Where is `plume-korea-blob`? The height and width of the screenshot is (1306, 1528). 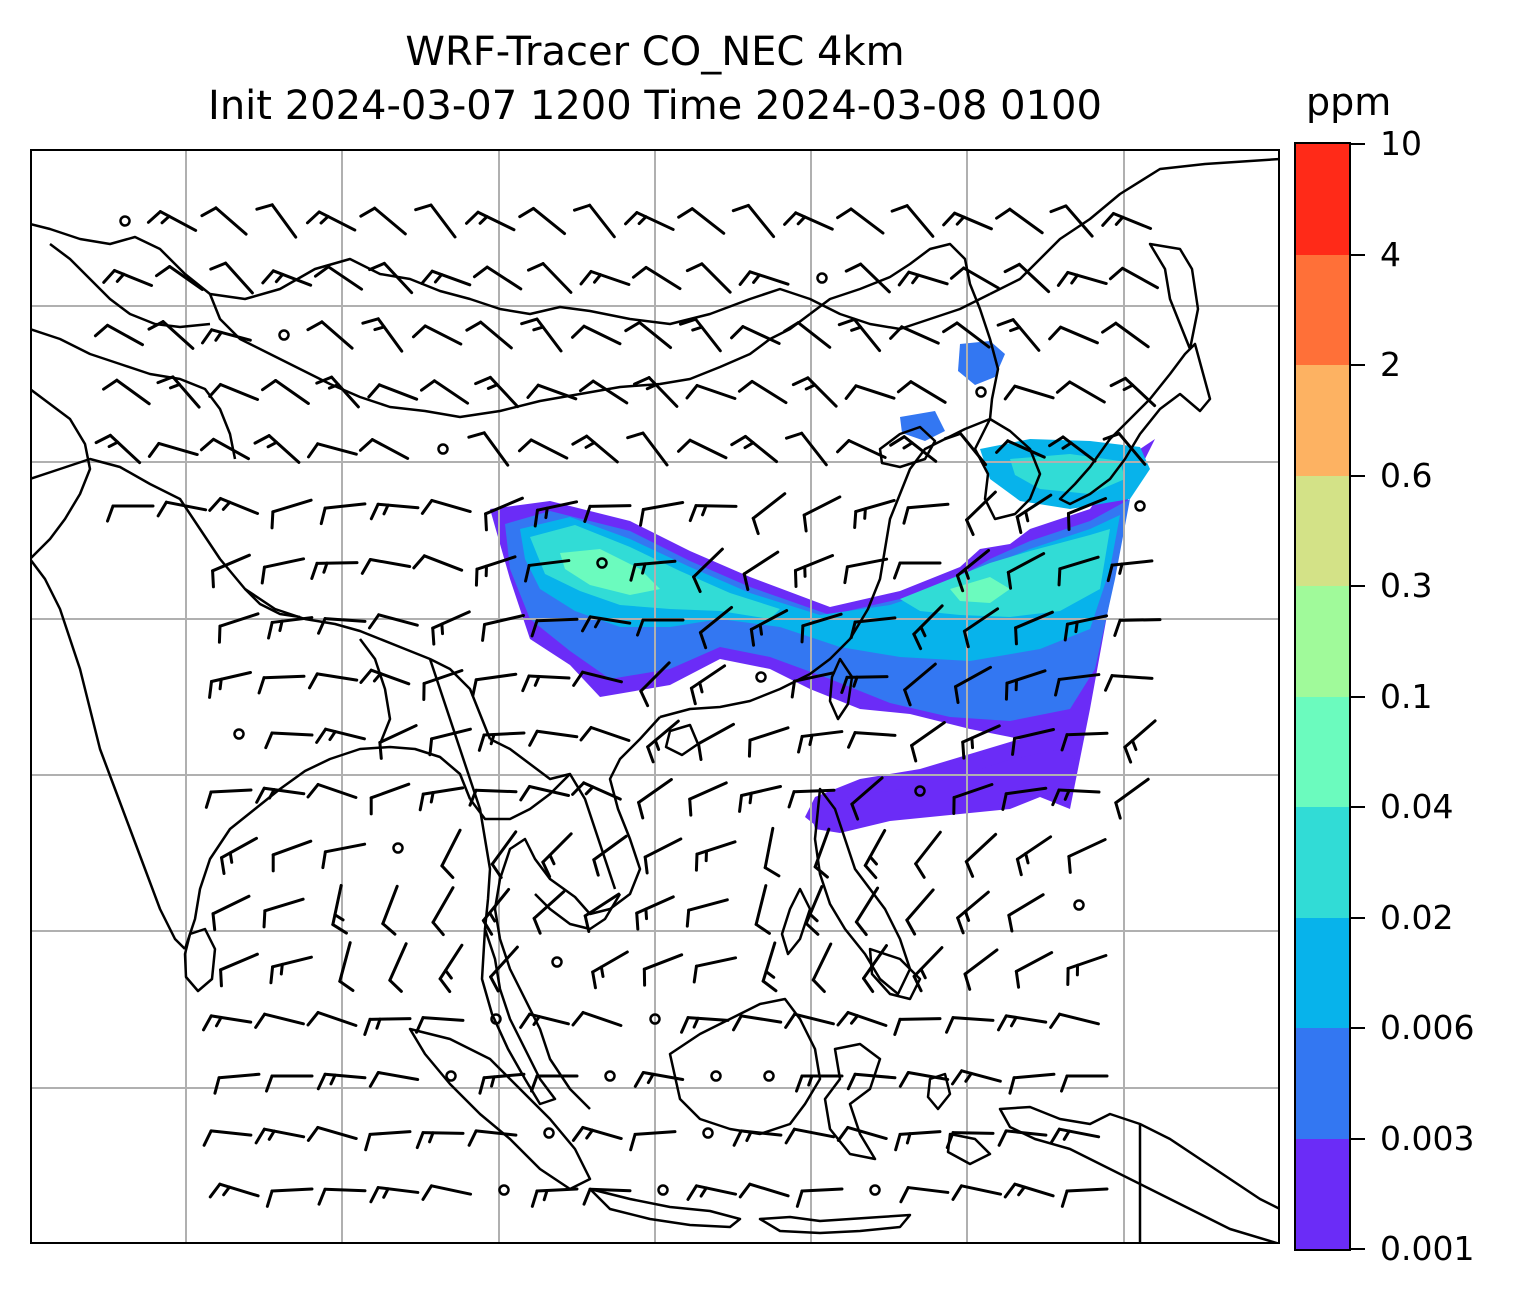
plume-korea-blob is located at coordinates (981, 363).